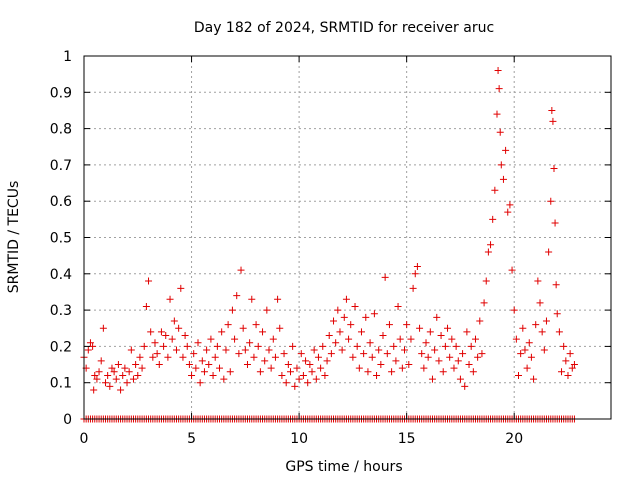  What do you see at coordinates (407, 439) in the screenshot?
I see `x-tick-label: 15` at bounding box center [407, 439].